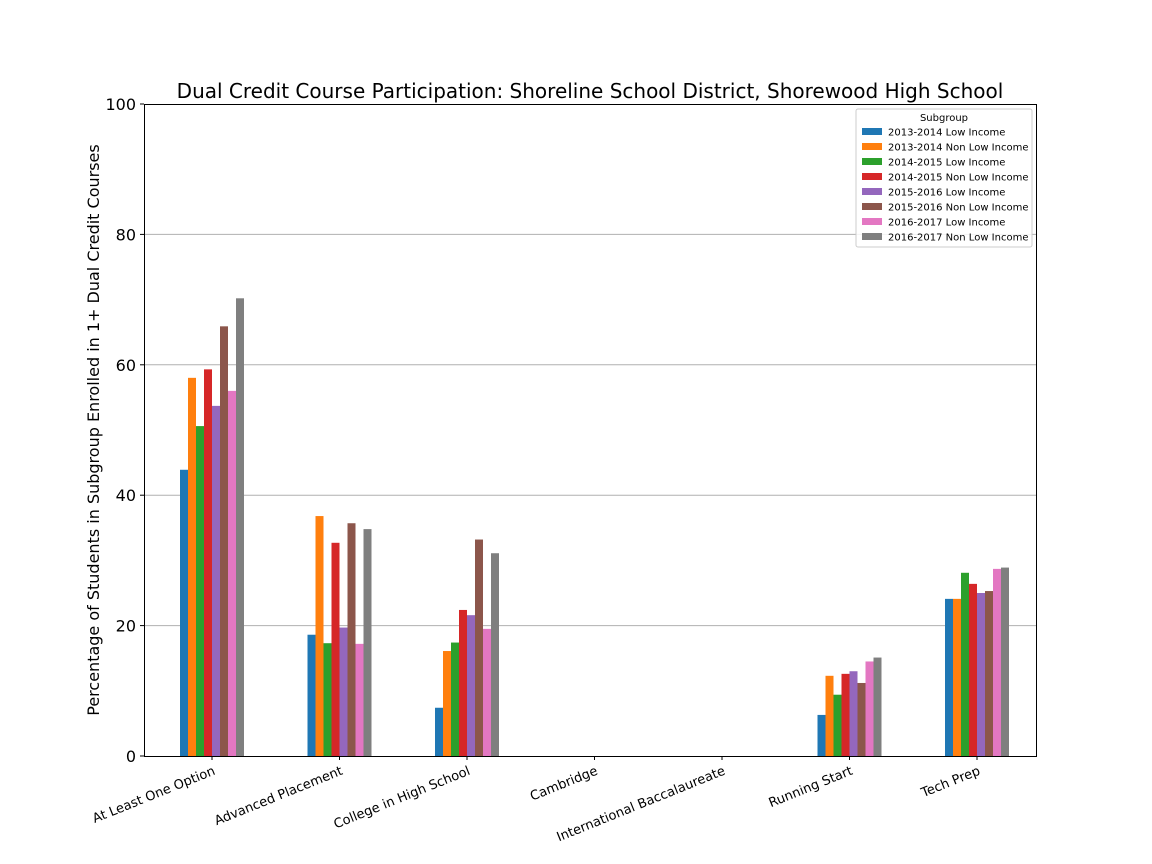 The width and height of the screenshot is (1152, 864). Describe the element at coordinates (120, 104) in the screenshot. I see `y-tick-label: 100` at that location.